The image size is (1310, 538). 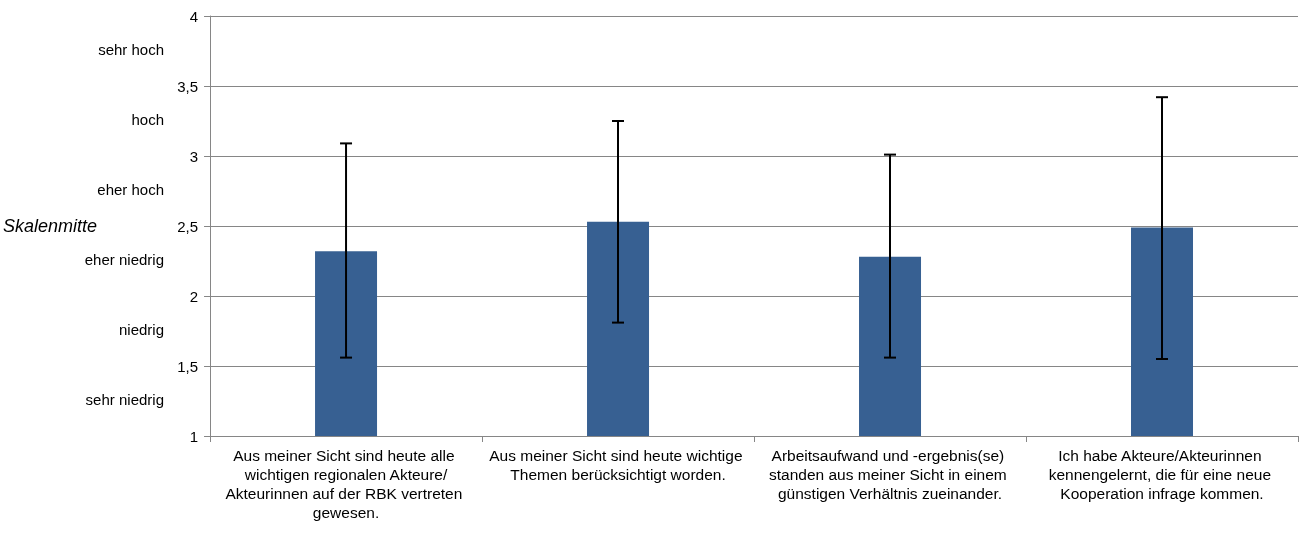 I want to click on y-tick-label: 3, so click(x=194, y=156).